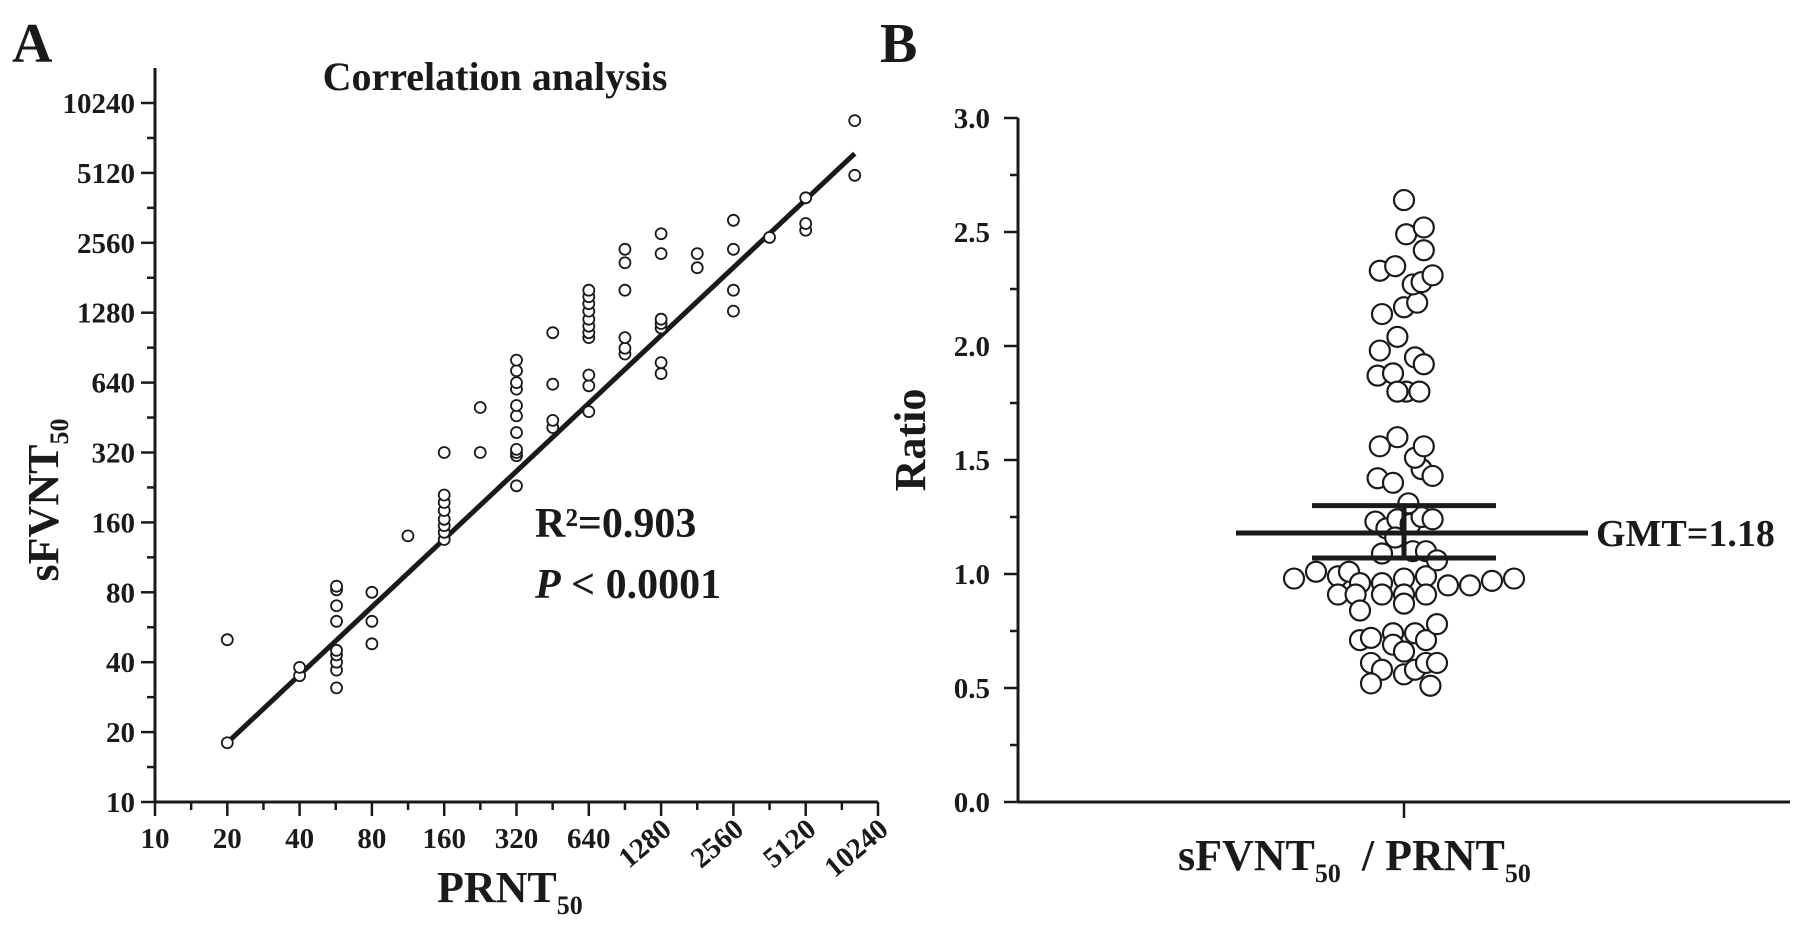  What do you see at coordinates (717, 844) in the screenshot?
I see `chart-a-x-tick-label: 2560` at bounding box center [717, 844].